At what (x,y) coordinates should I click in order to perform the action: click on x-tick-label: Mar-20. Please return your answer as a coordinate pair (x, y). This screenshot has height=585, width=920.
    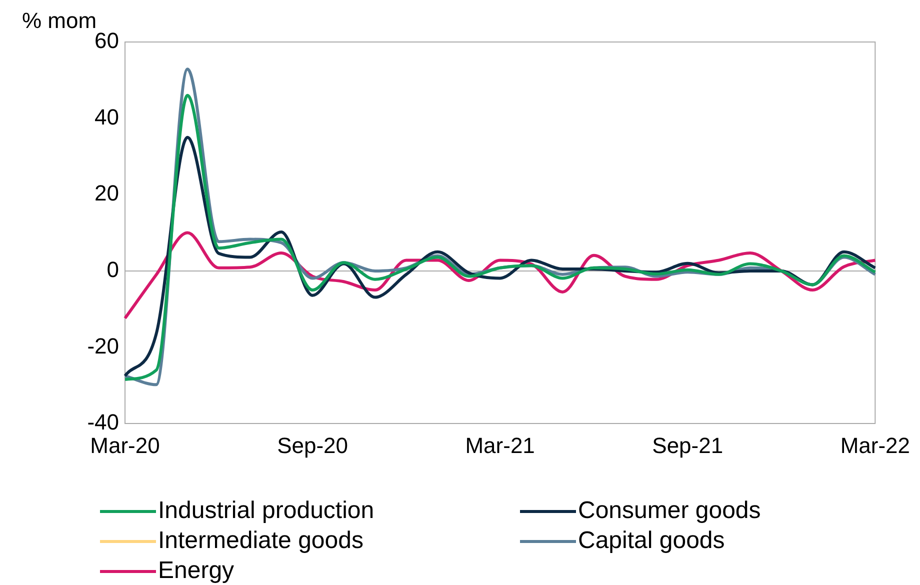
    Looking at the image, I should click on (125, 445).